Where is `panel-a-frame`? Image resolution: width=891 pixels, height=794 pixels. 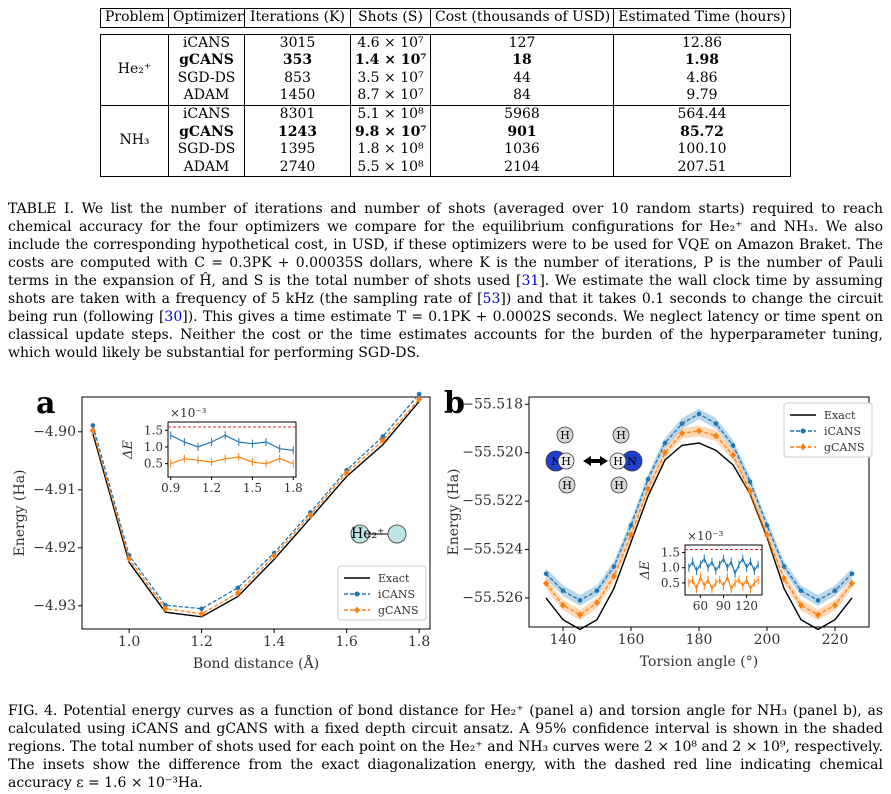
panel-a-frame is located at coordinates (256, 513).